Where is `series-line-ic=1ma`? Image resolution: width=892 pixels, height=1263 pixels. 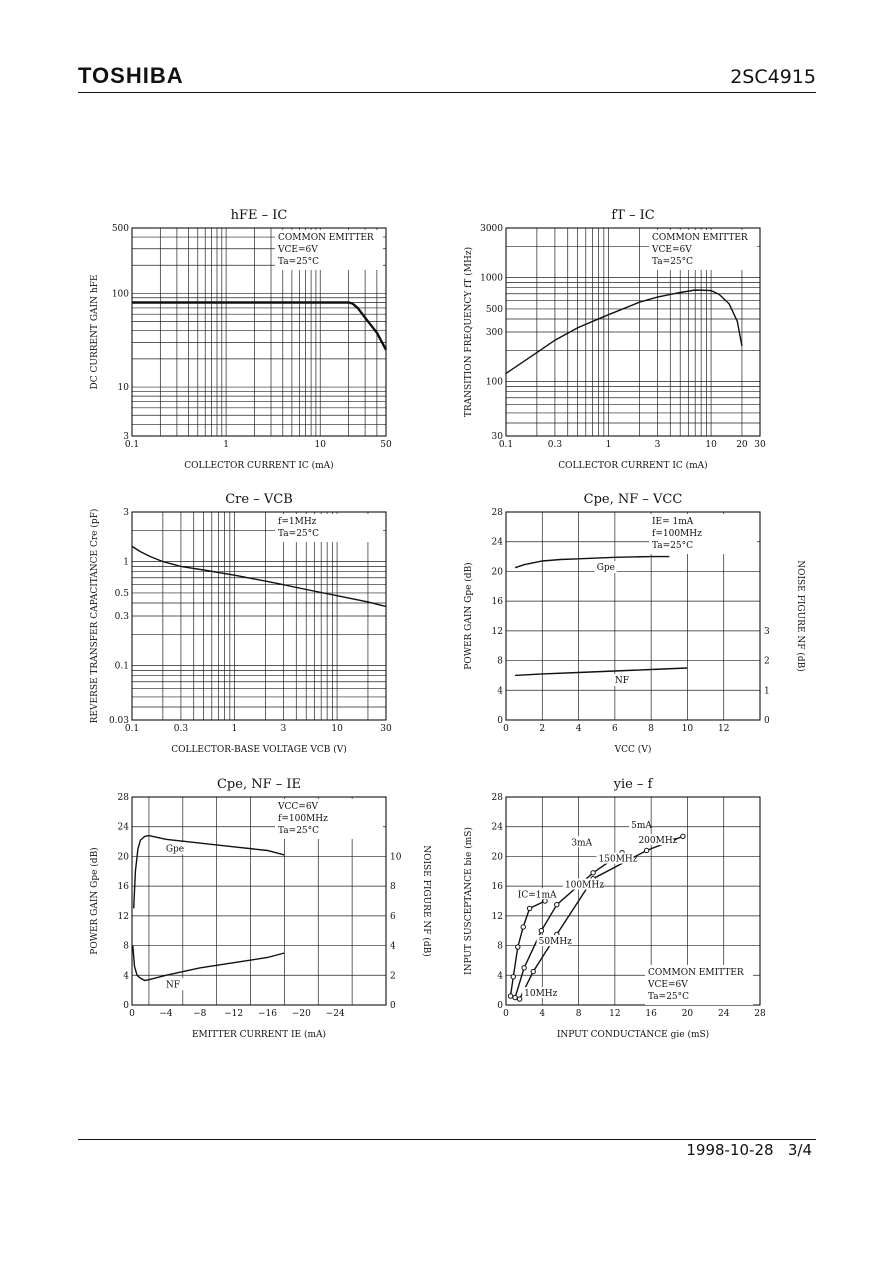 series-line-ic=1ma is located at coordinates (527, 948).